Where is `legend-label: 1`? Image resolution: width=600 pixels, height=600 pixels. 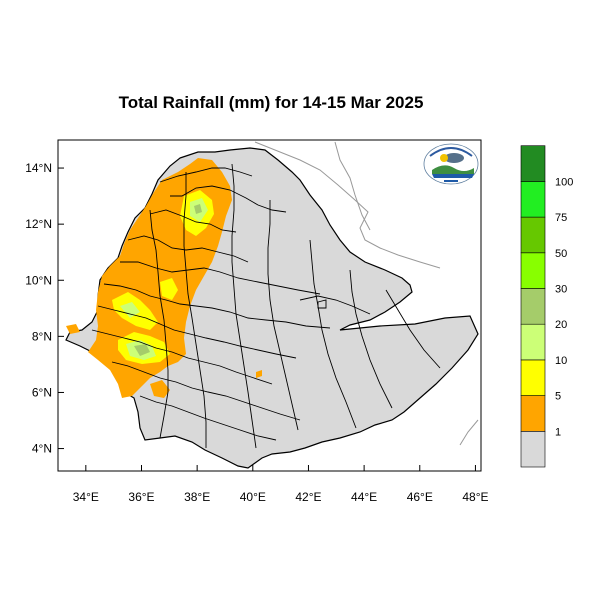 legend-label: 1 is located at coordinates (558, 432).